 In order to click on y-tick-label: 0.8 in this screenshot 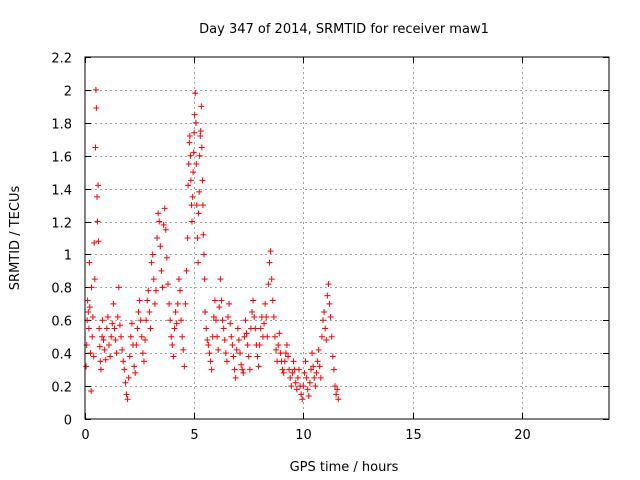, I will do `click(61, 289)`.